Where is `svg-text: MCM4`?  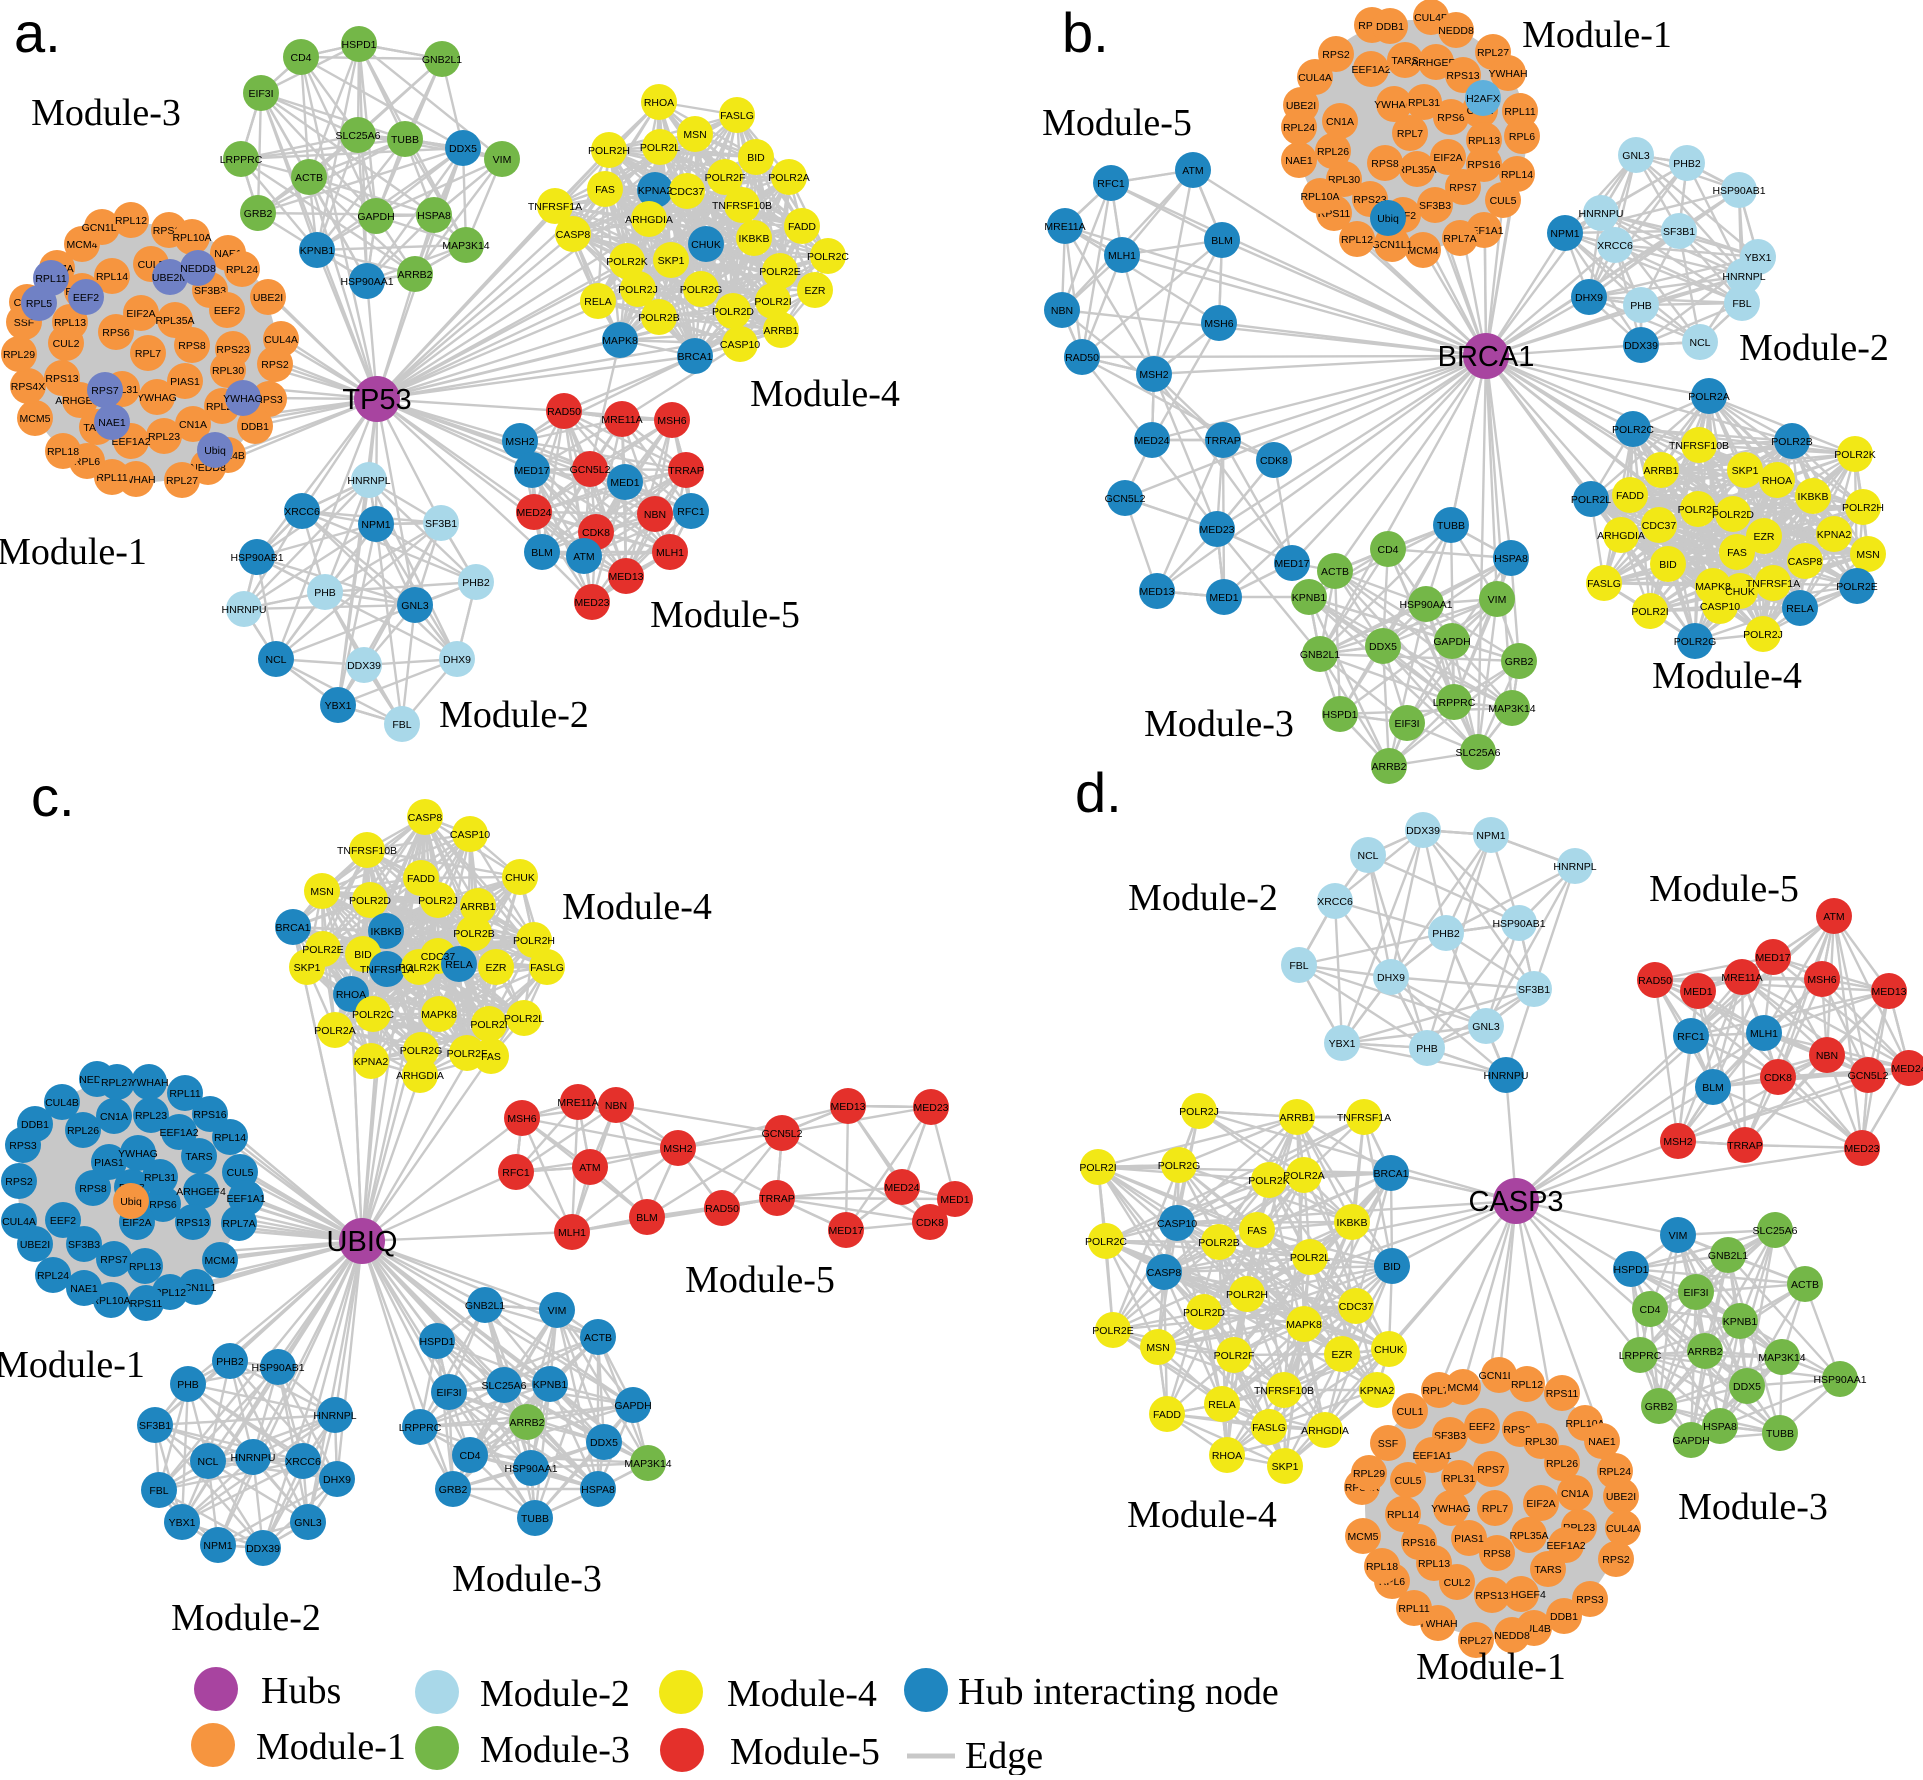
svg-text: MCM4 is located at coordinates (1423, 251).